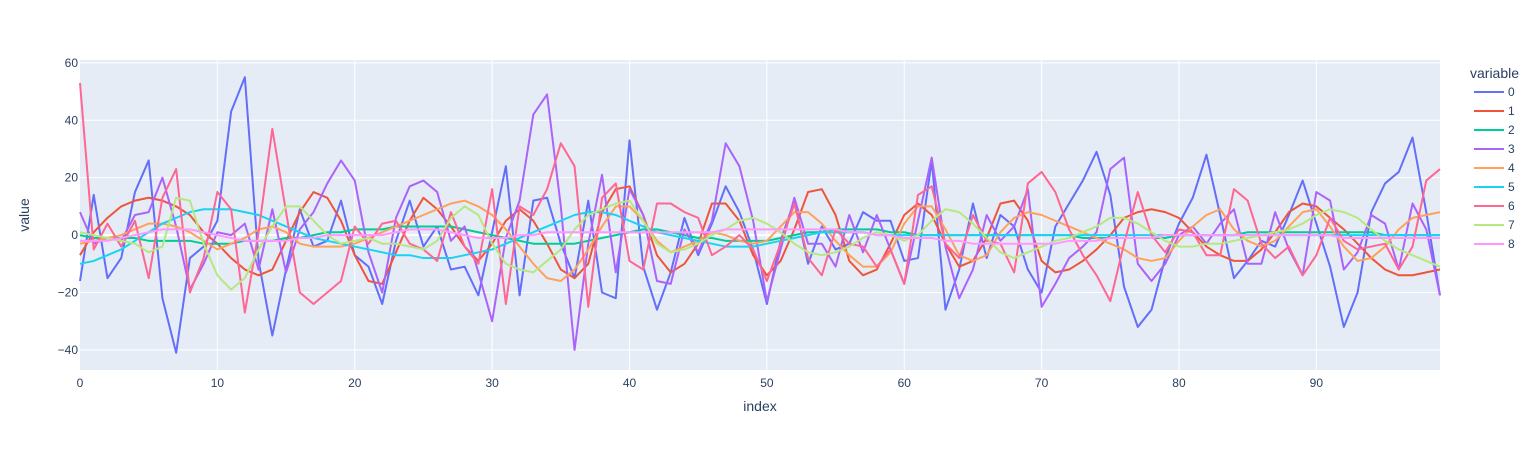 The width and height of the screenshot is (1540, 455). Describe the element at coordinates (1494, 130) in the screenshot. I see `legend-item-2: 2` at that location.